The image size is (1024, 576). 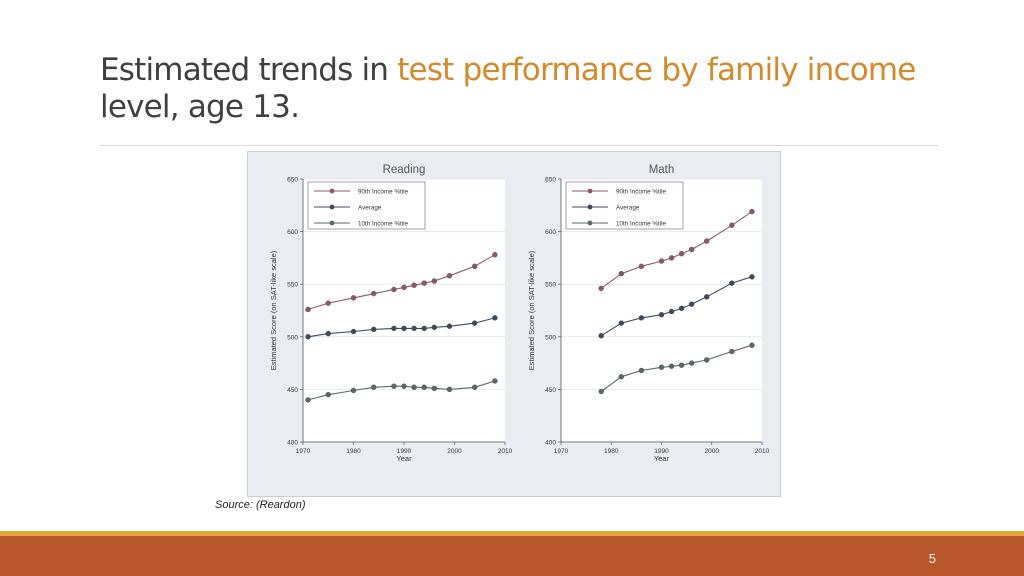 I want to click on chart-title: Math, so click(x=662, y=170).